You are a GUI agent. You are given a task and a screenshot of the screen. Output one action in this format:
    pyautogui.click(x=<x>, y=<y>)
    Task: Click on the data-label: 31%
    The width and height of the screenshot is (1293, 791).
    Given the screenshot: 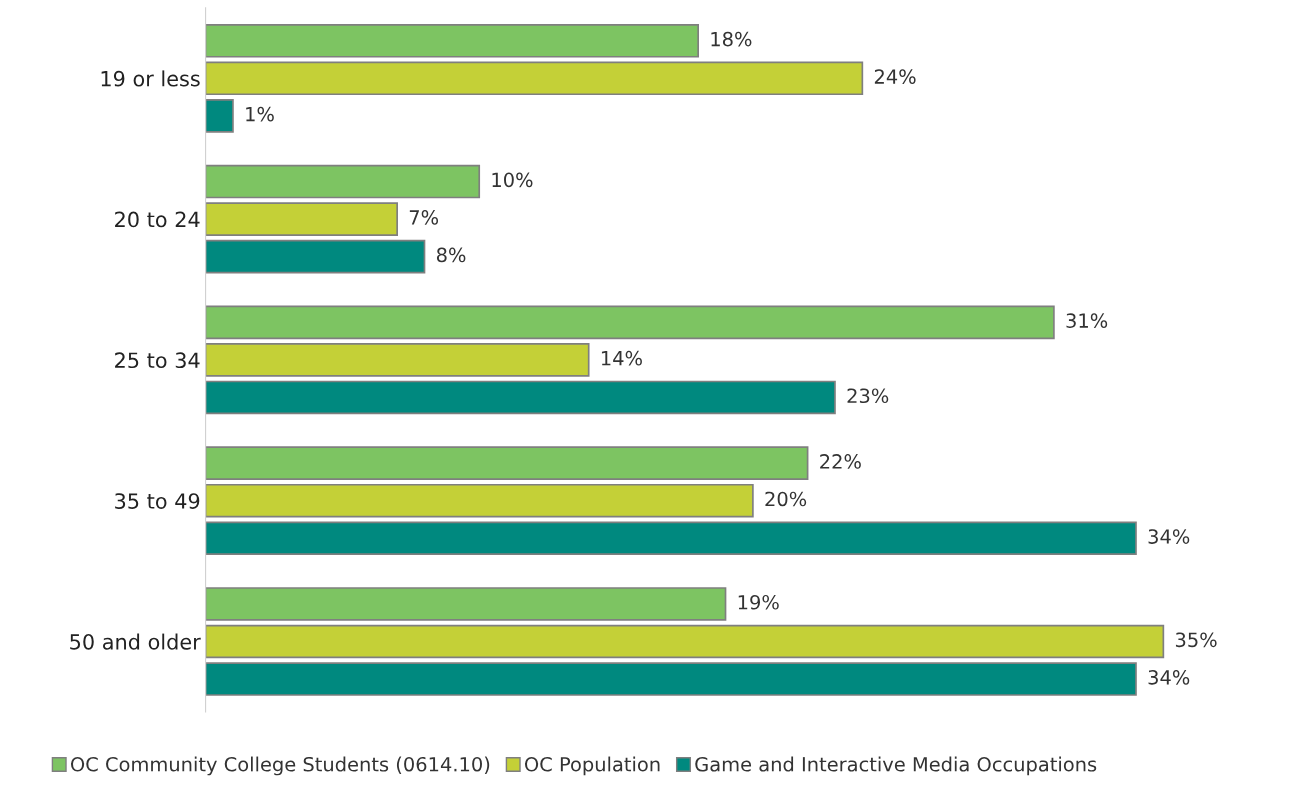 What is the action you would take?
    pyautogui.click(x=1087, y=320)
    